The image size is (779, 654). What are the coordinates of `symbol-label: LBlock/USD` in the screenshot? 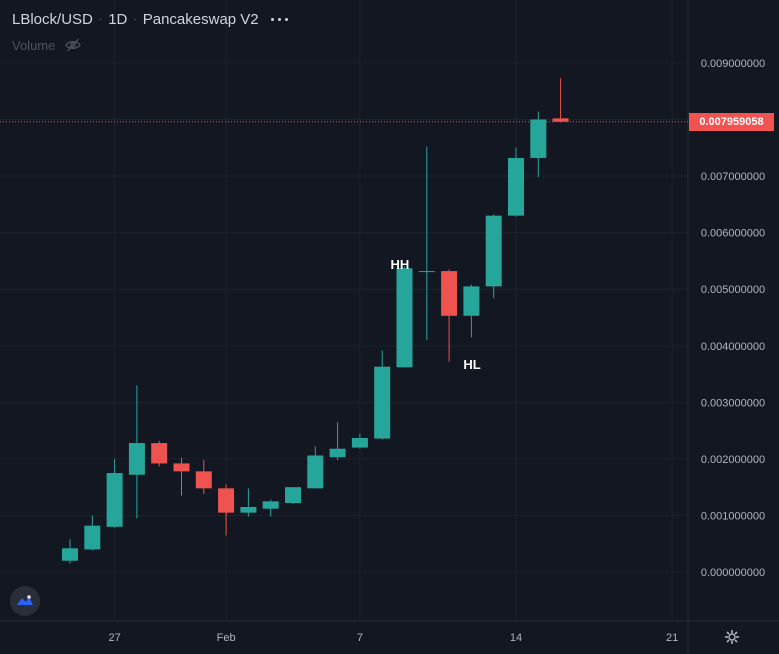 It's located at (52, 19).